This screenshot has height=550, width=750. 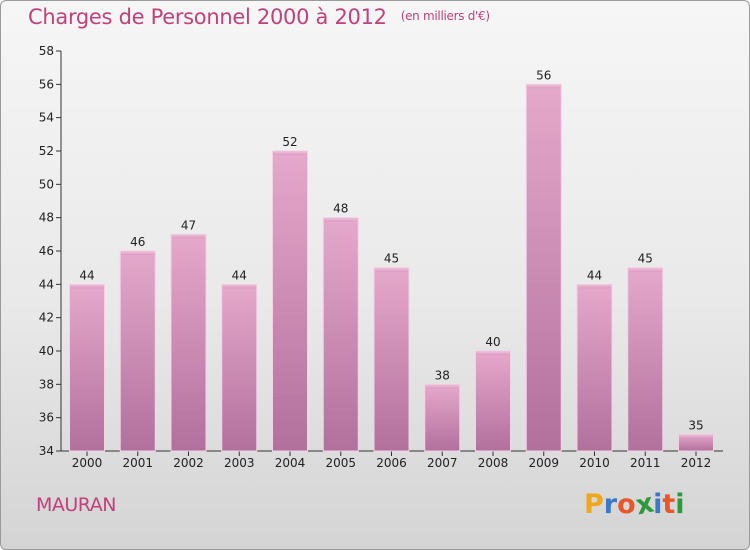 What do you see at coordinates (46, 251) in the screenshot?
I see `y-tick-label: 46` at bounding box center [46, 251].